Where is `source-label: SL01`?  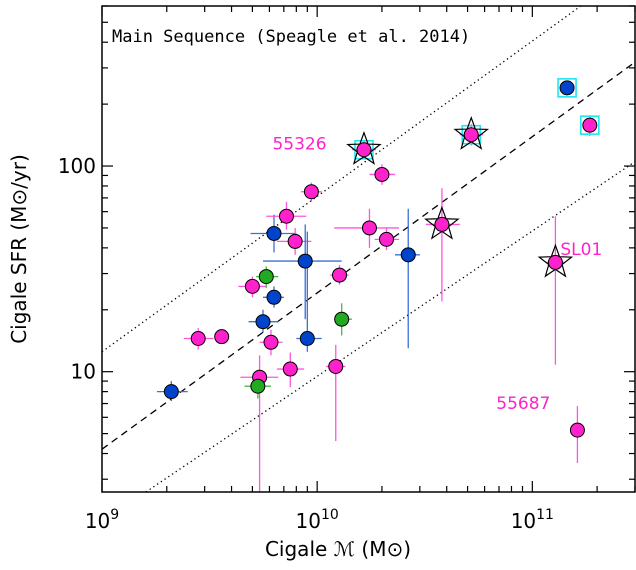
source-label: SL01 is located at coordinates (581, 250).